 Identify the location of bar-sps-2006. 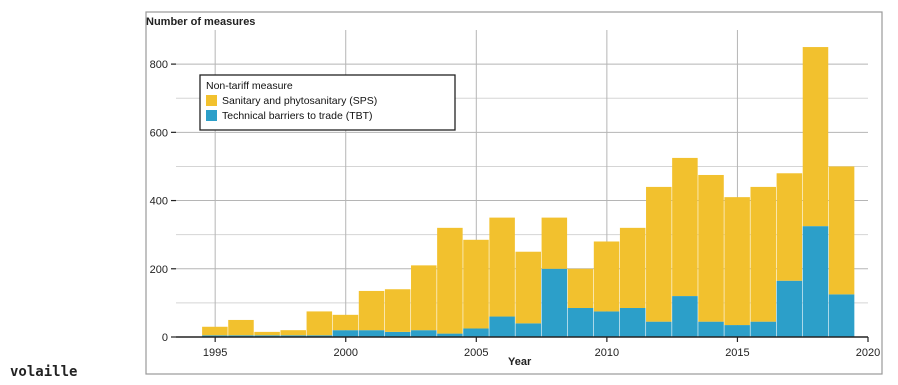
(502, 267).